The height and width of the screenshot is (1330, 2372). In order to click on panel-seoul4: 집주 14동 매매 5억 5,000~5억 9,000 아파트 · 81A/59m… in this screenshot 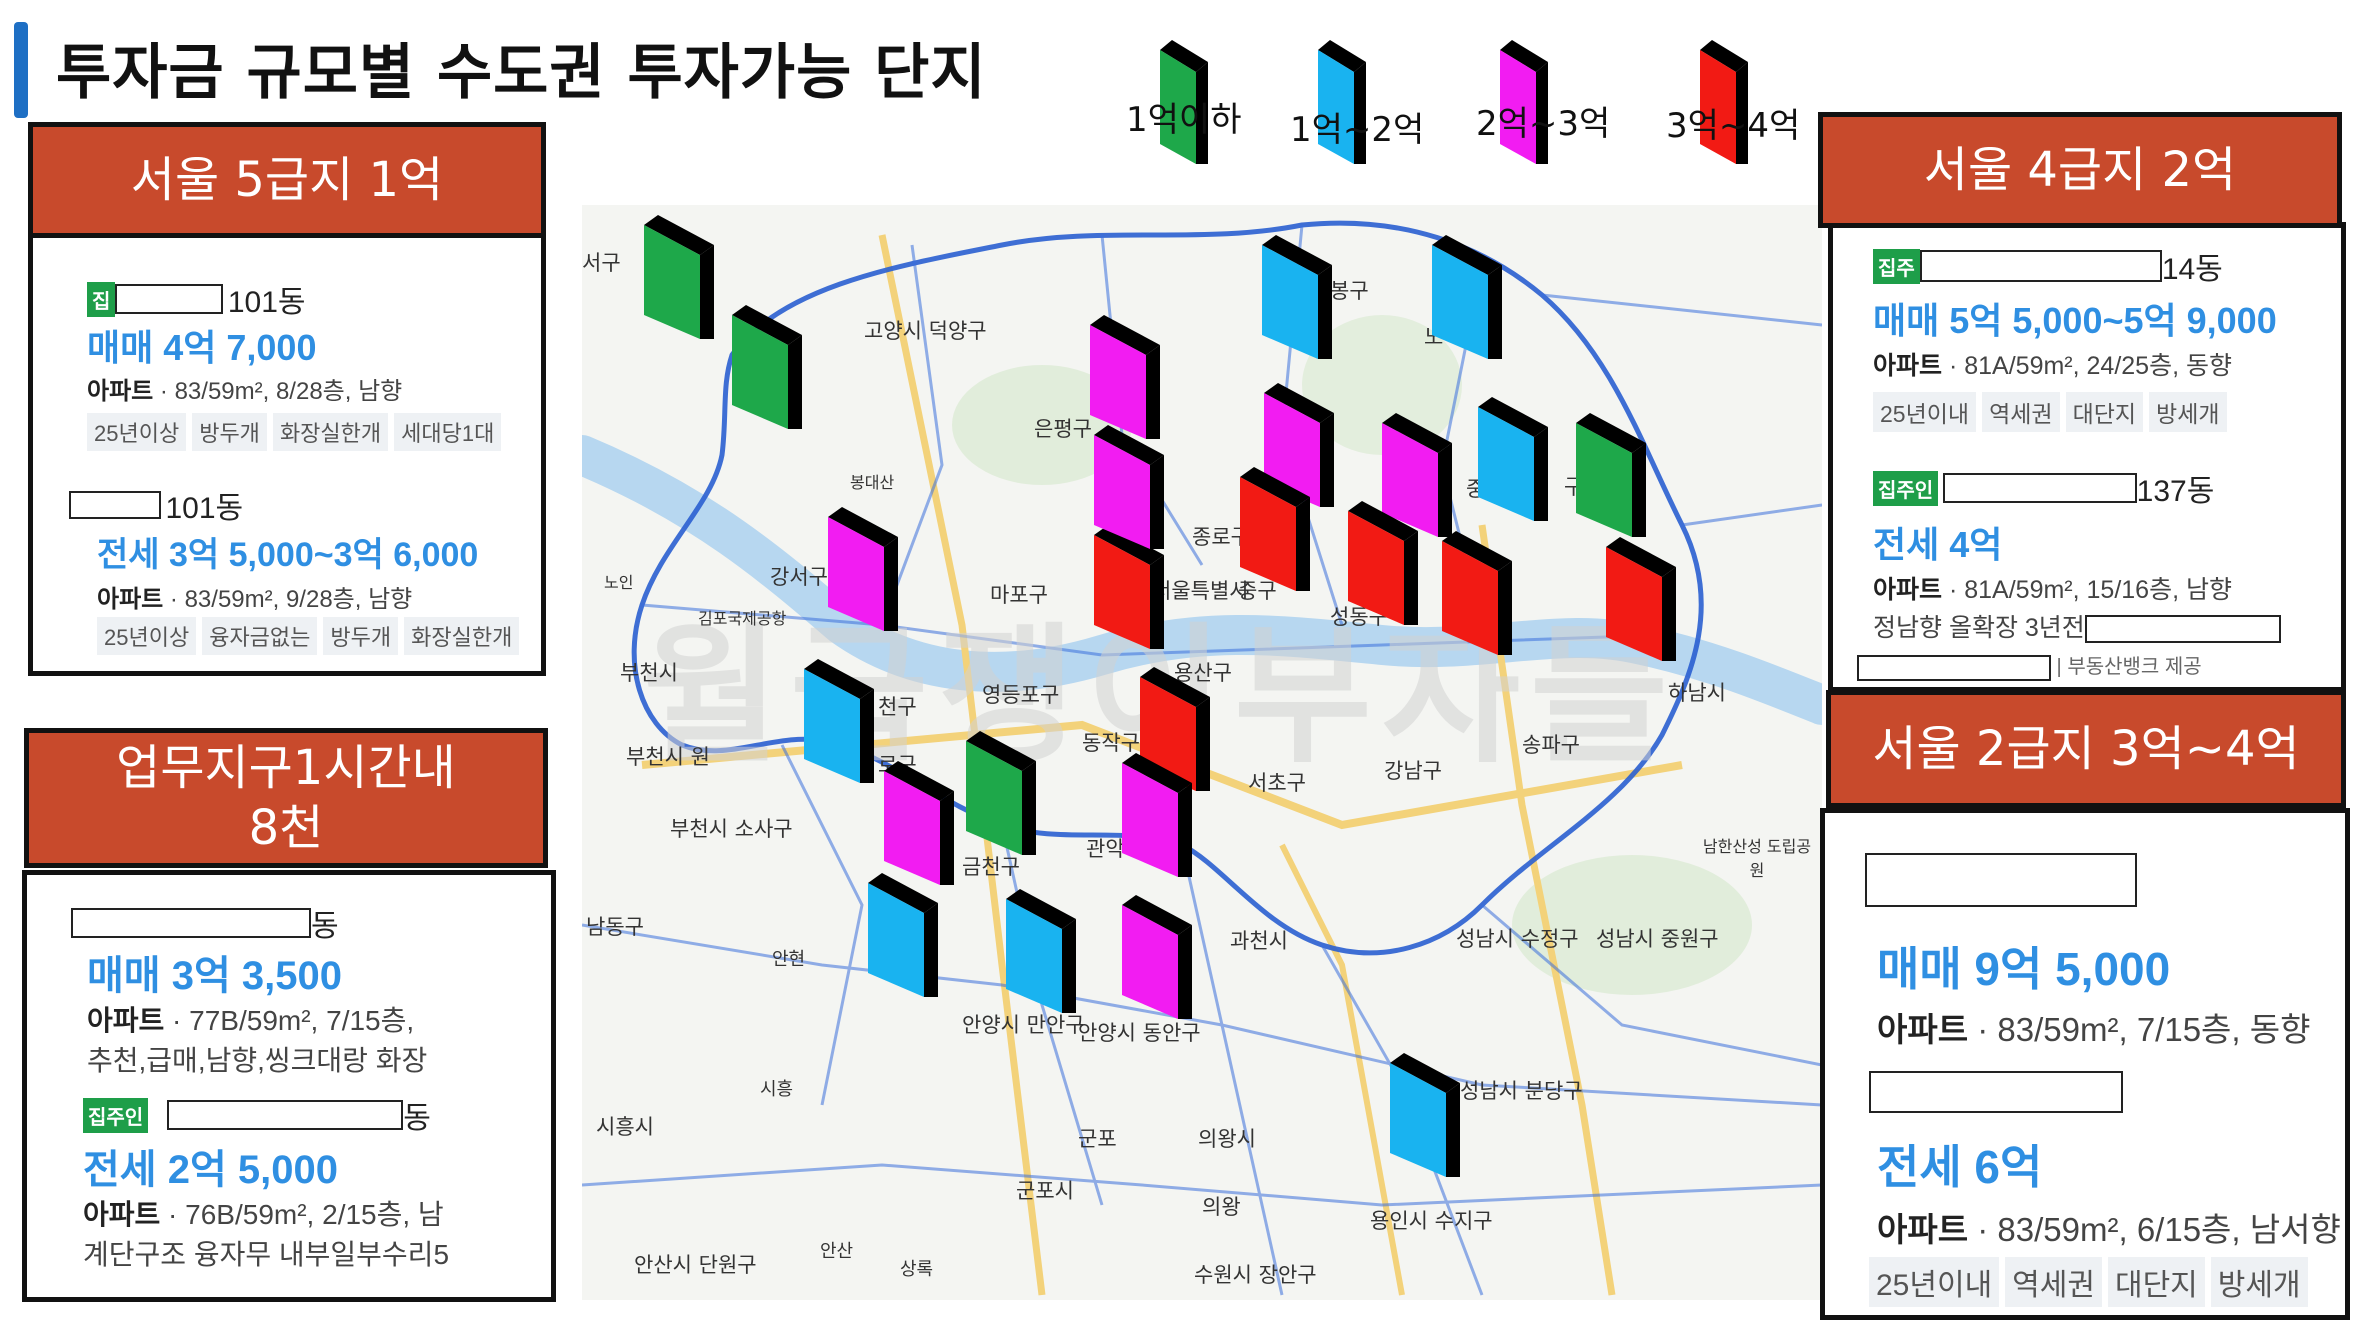, I will do `click(2087, 457)`.